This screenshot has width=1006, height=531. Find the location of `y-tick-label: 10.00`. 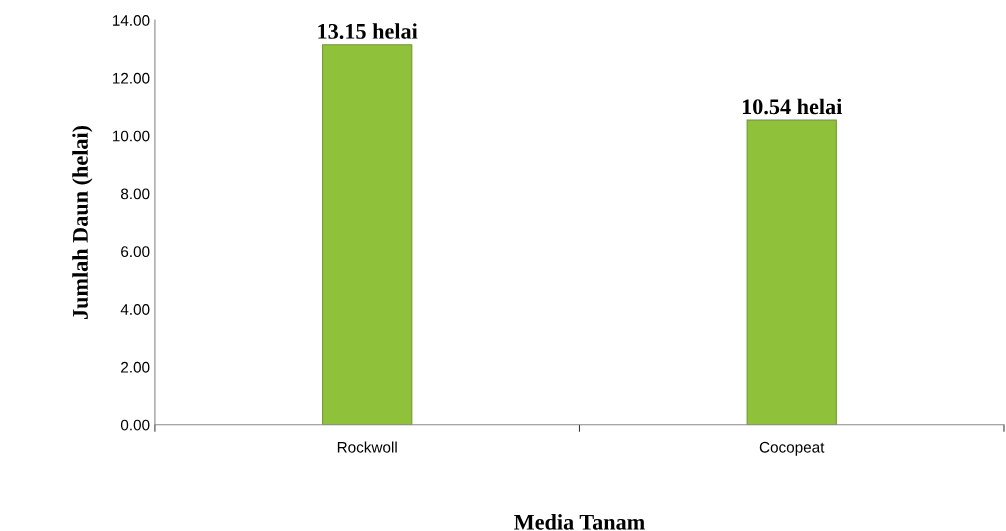

y-tick-label: 10.00 is located at coordinates (131, 136).